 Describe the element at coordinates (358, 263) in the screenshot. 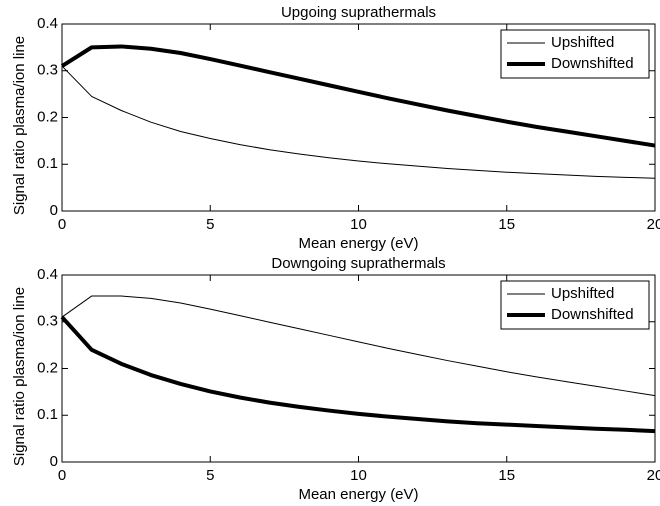

I see `chart-title: Downgoing suprathermals` at that location.